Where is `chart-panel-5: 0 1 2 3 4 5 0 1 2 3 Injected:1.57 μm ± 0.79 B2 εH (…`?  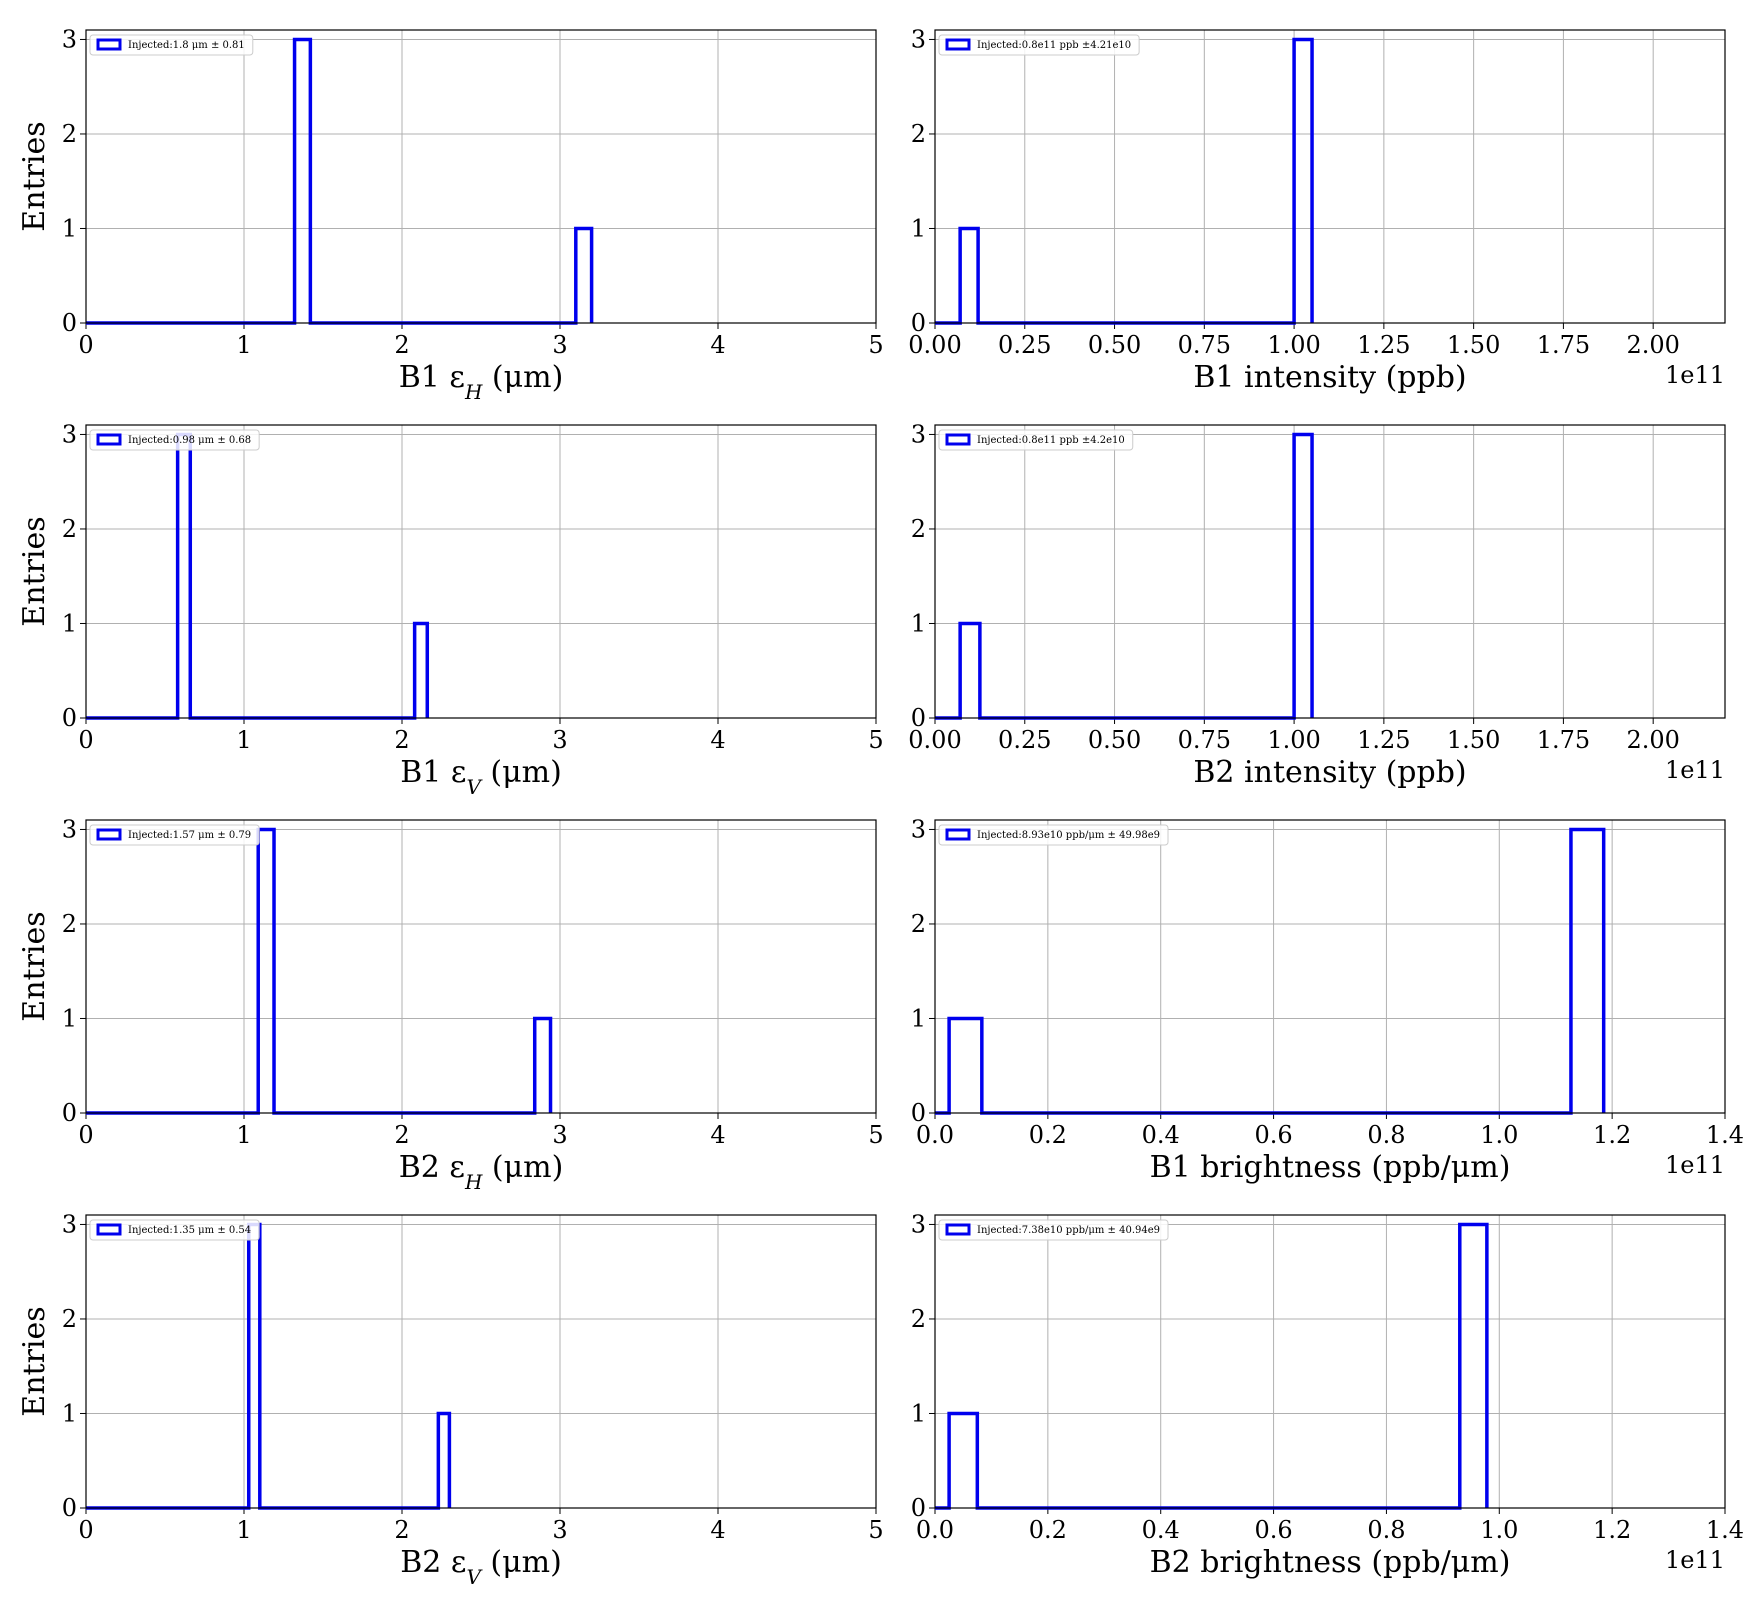
chart-panel-5: 0 1 2 3 4 5 0 1 2 3 Injected:1.57 μm ± 0.79 B2 εH (… is located at coordinates (450, 1004).